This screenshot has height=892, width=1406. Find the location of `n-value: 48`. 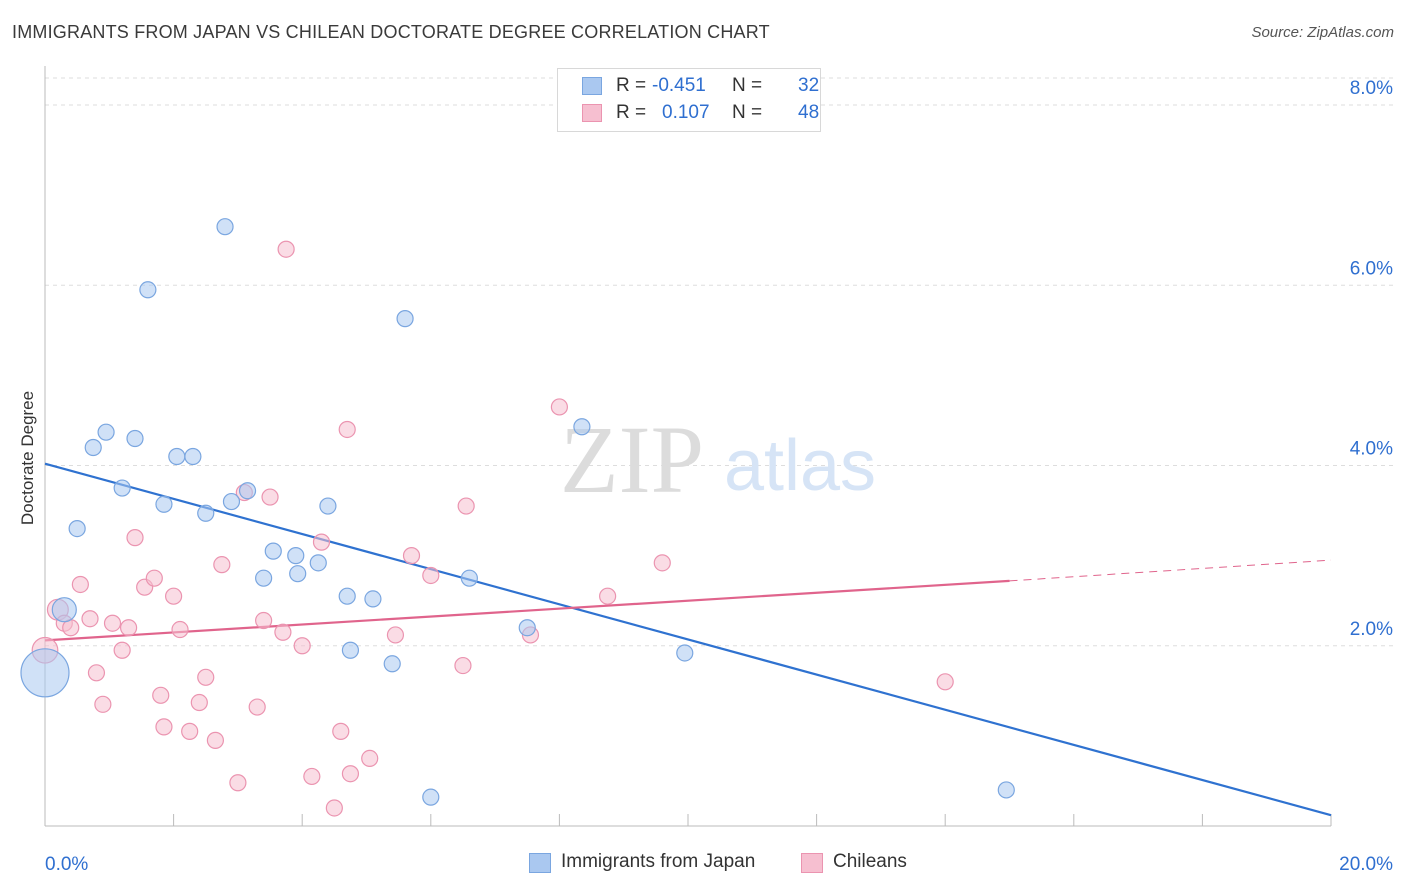

n-value: 48 is located at coordinates (809, 112).